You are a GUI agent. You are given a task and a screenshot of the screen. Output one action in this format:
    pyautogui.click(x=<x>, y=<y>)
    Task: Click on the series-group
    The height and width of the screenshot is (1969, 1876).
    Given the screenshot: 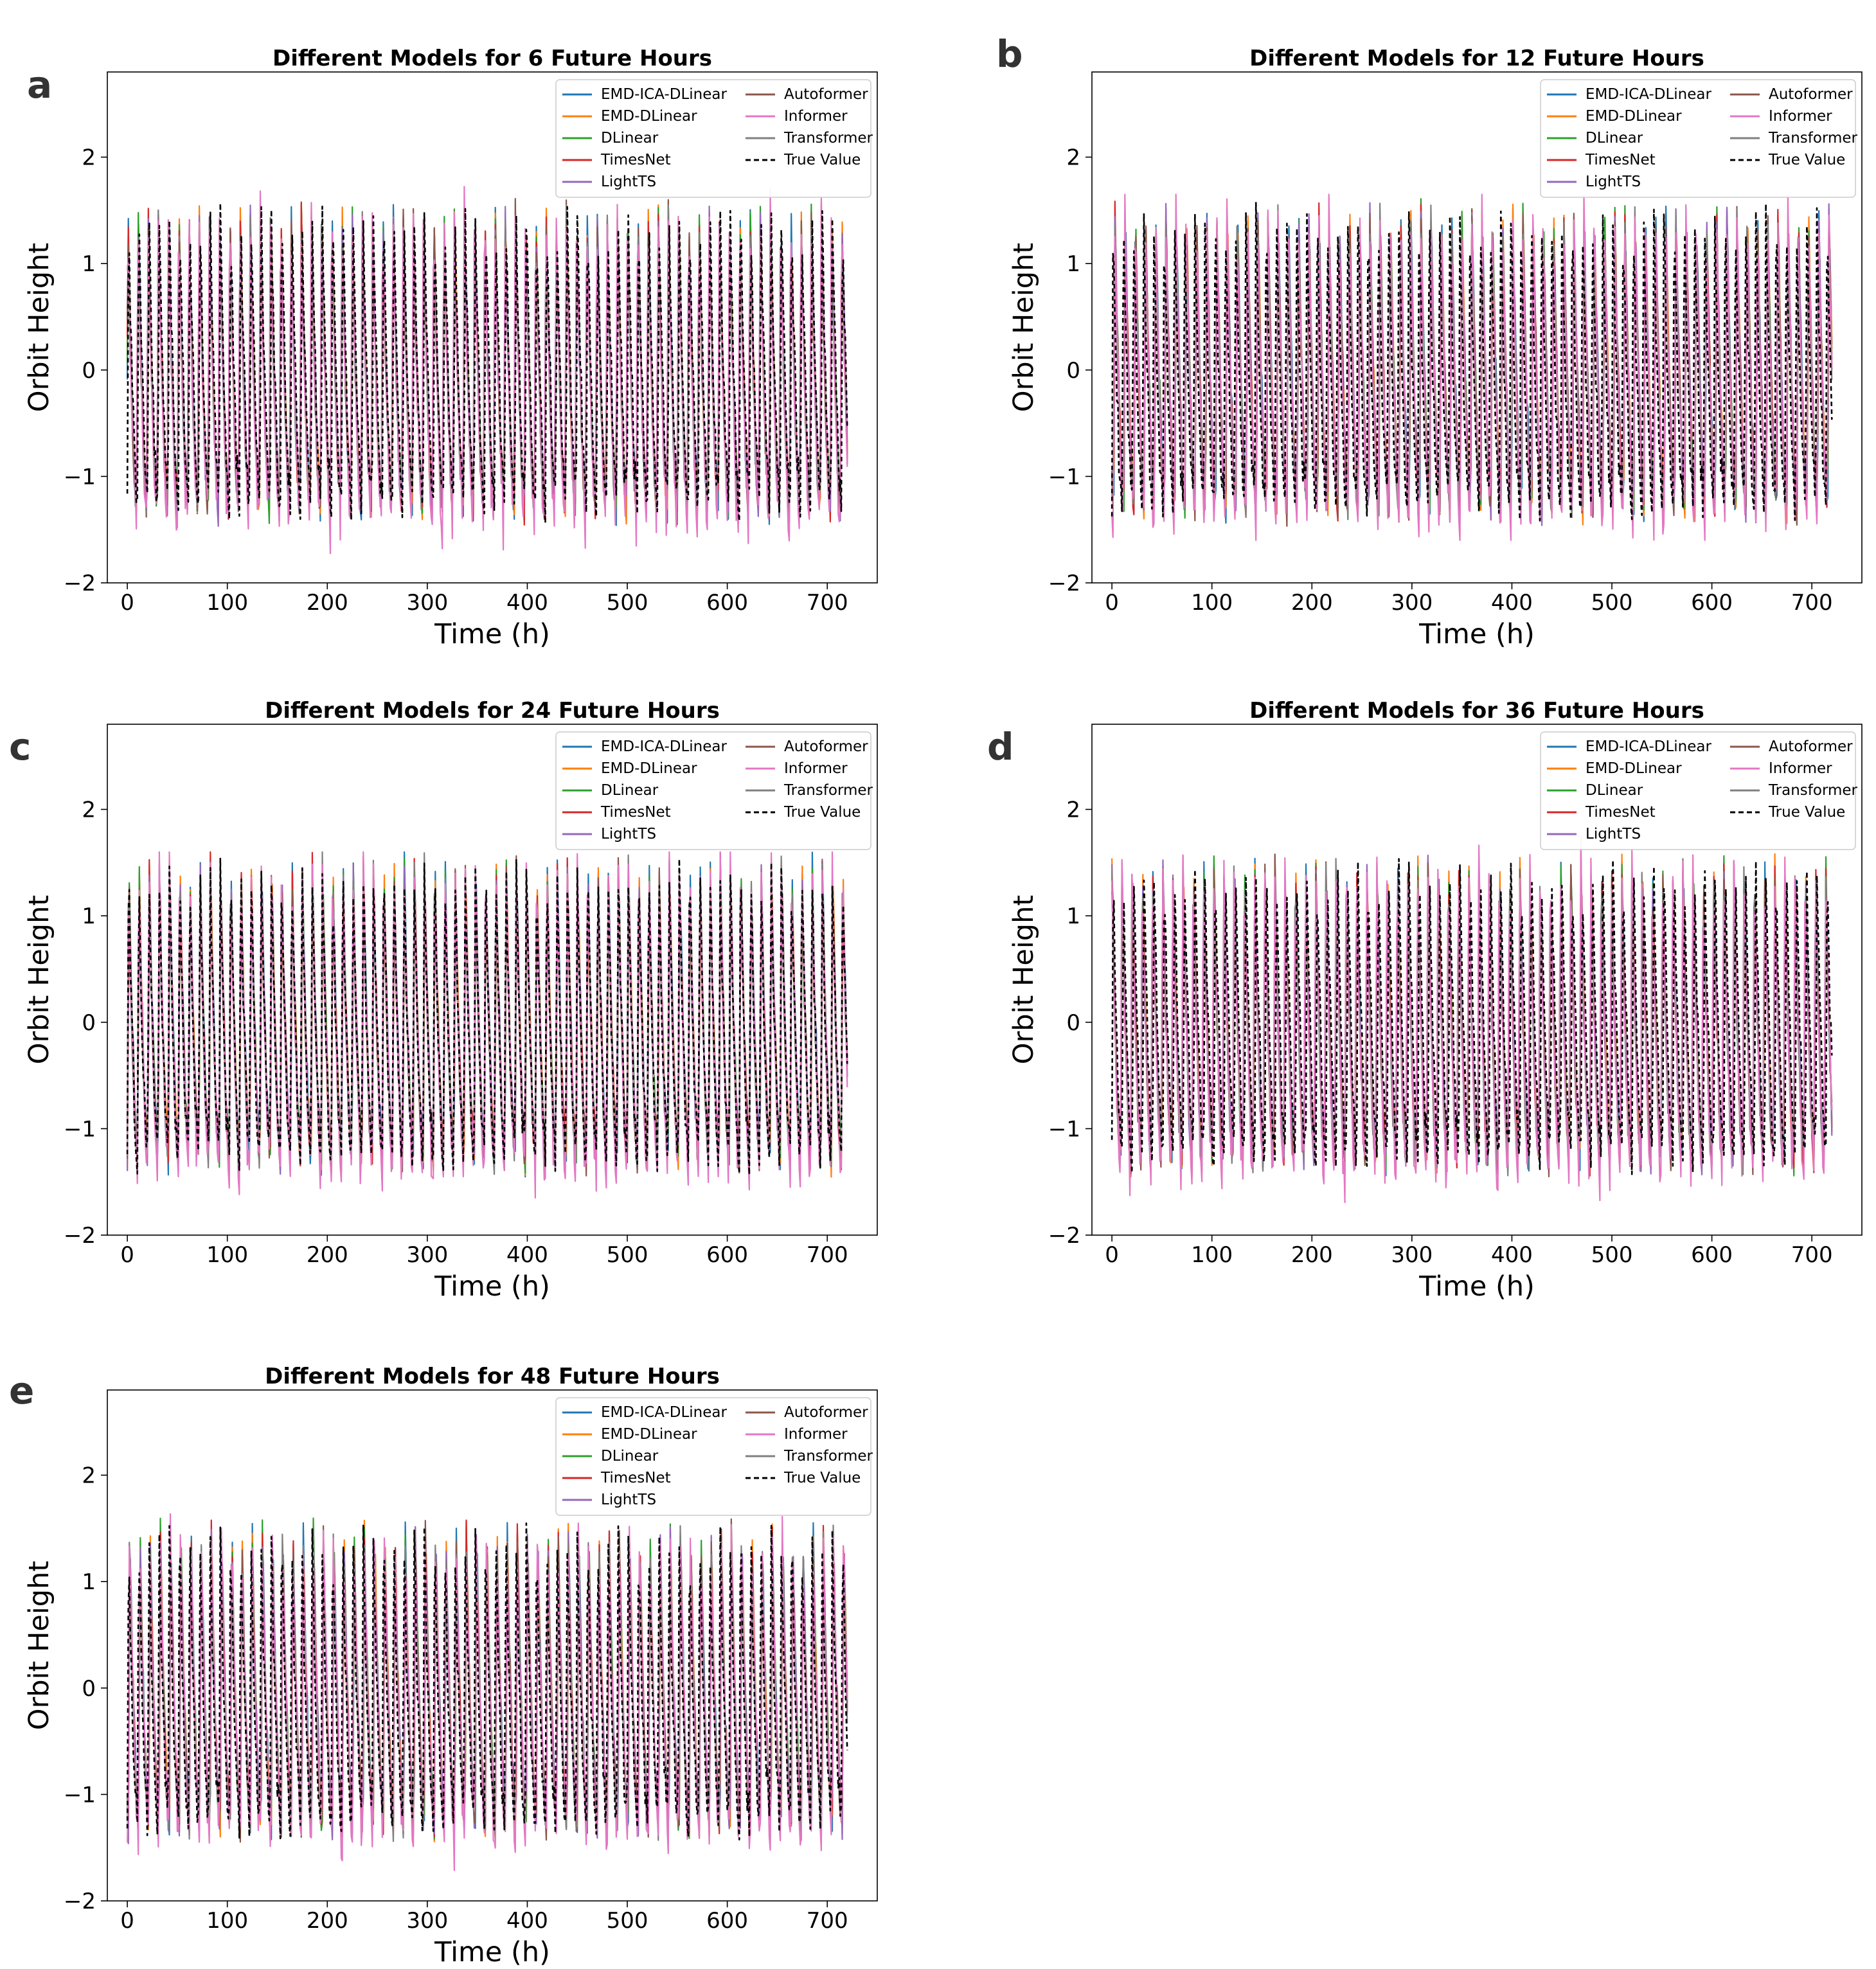 What is the action you would take?
    pyautogui.click(x=487, y=1692)
    